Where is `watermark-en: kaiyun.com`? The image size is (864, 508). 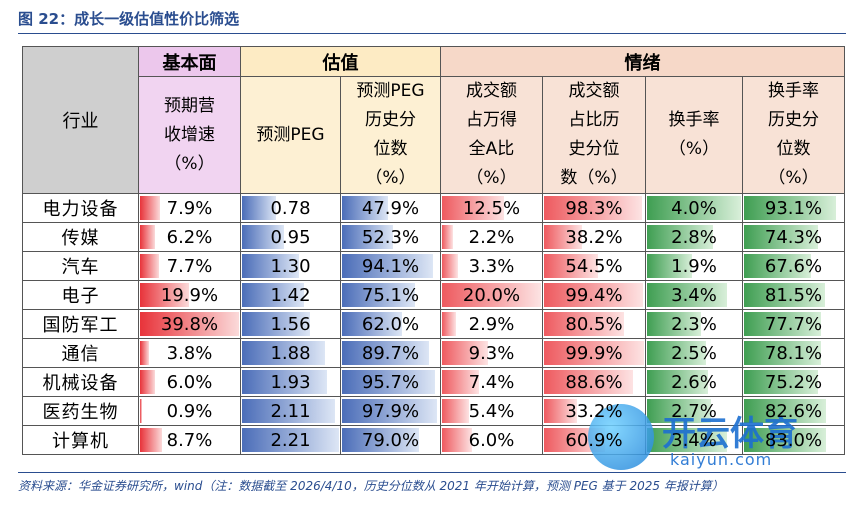 watermark-en: kaiyun.com is located at coordinates (721, 459).